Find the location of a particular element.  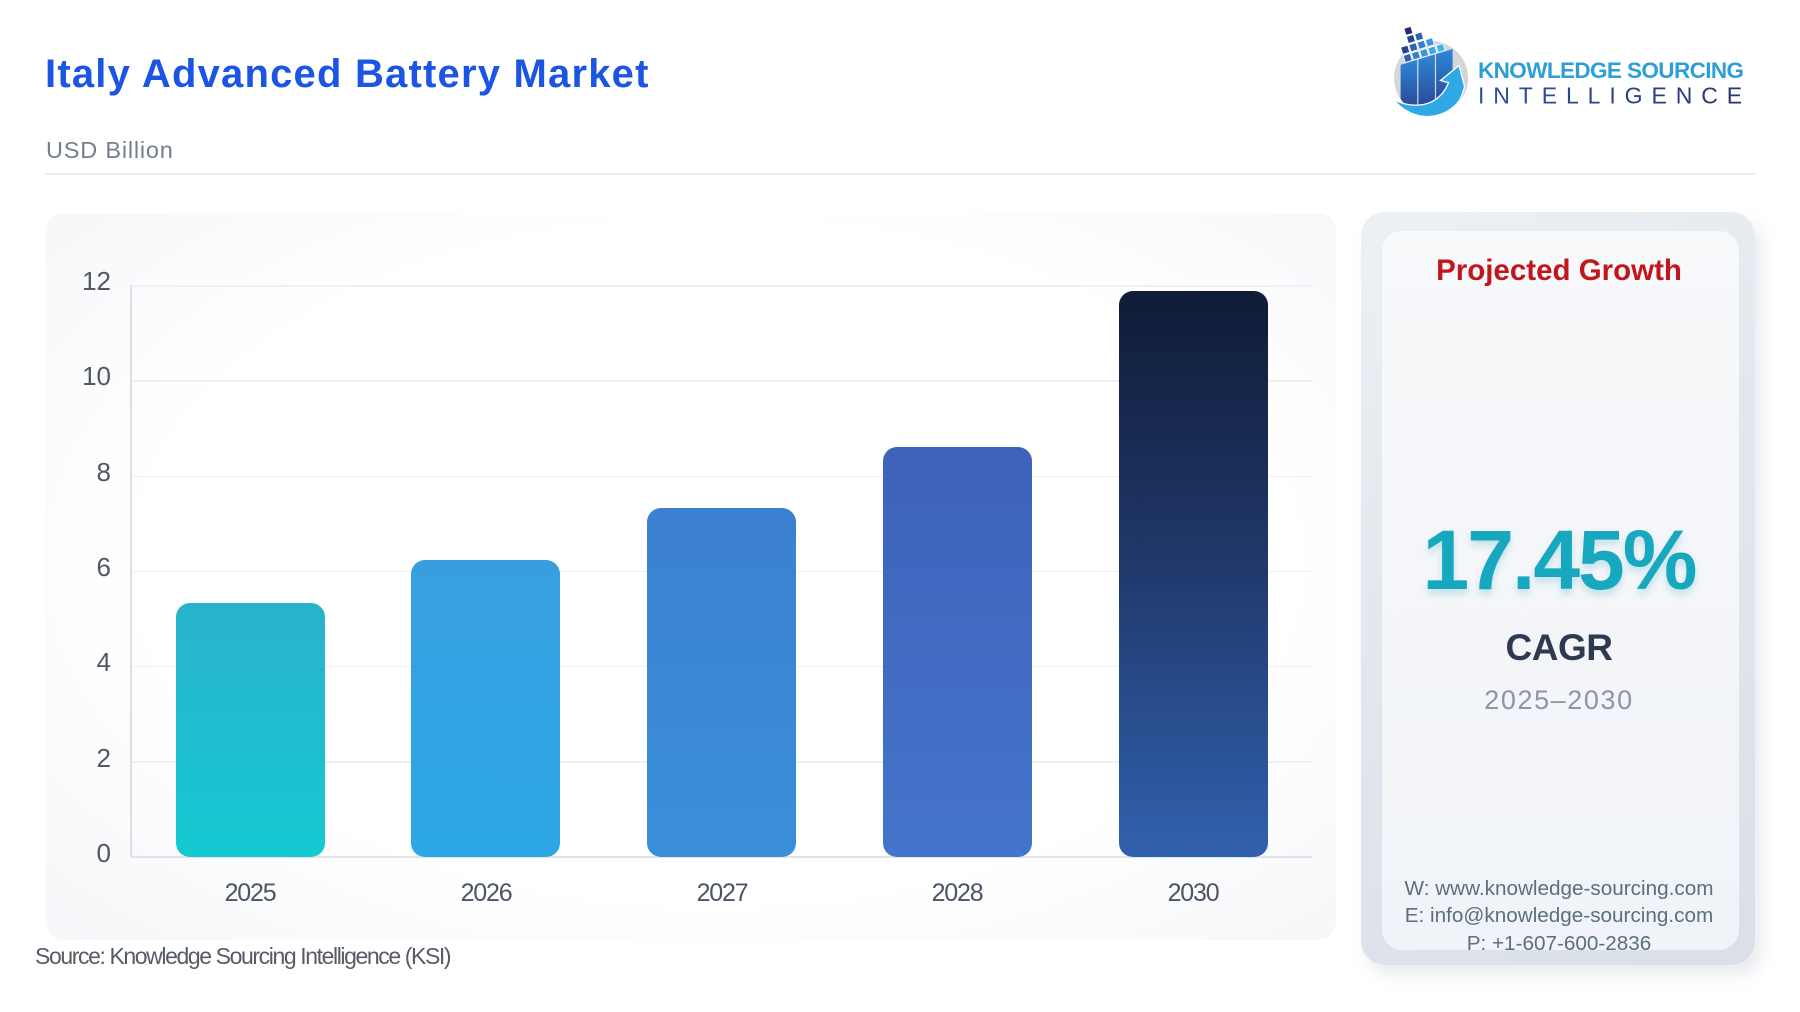

svg-text: INTELLIGENCE is located at coordinates (1614, 96).